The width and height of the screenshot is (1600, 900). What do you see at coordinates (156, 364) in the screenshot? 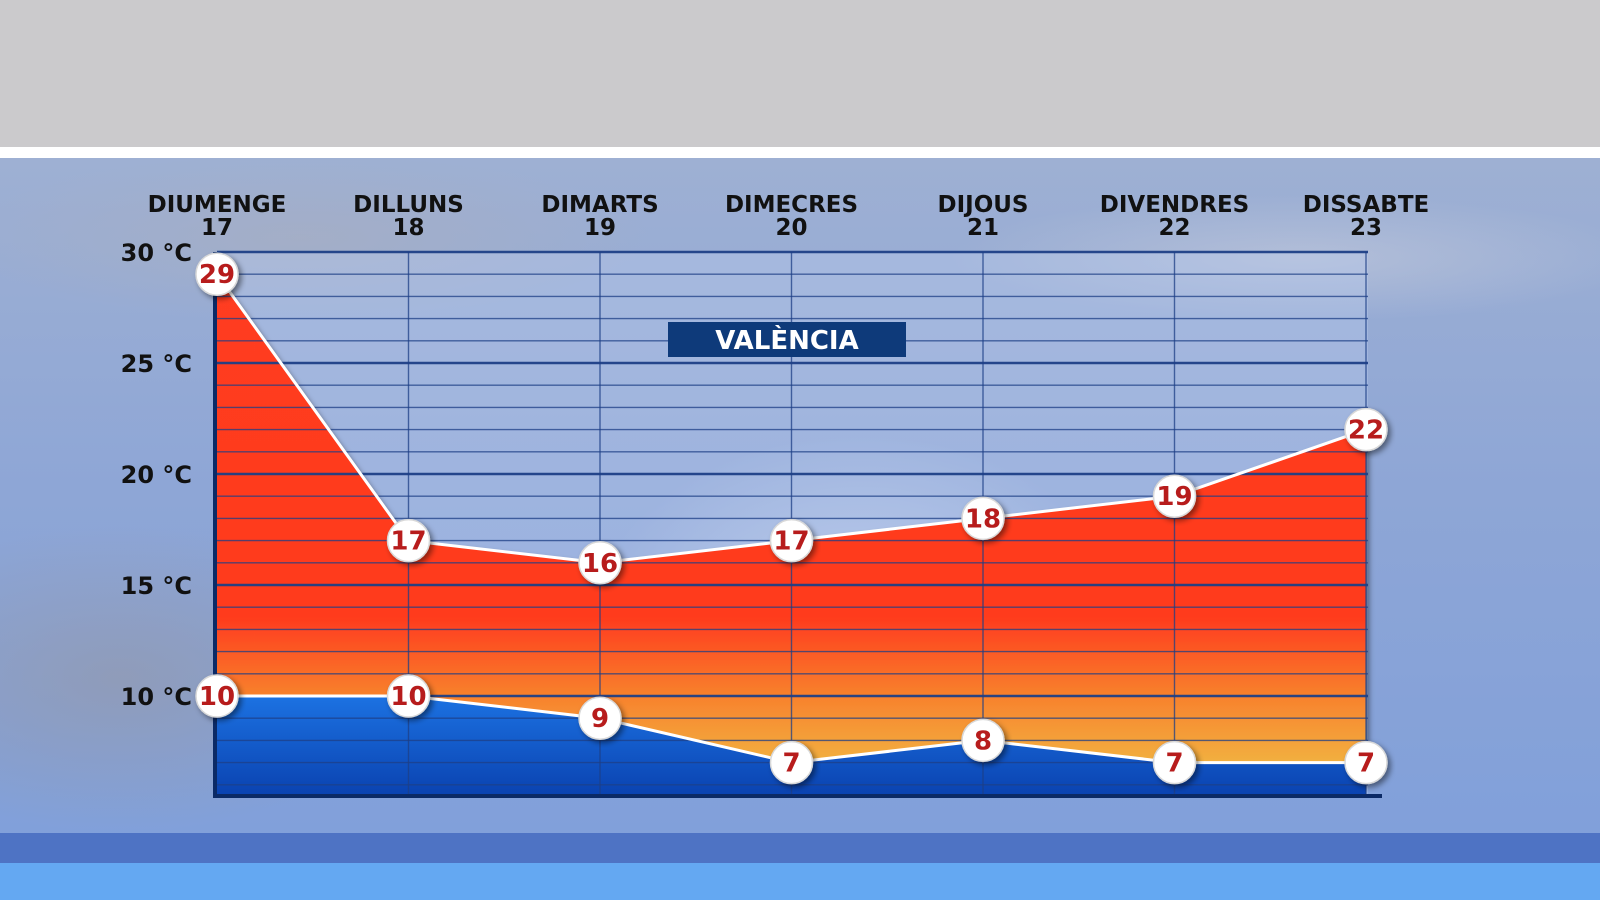
I see `y-tick-label: 25 °C` at bounding box center [156, 364].